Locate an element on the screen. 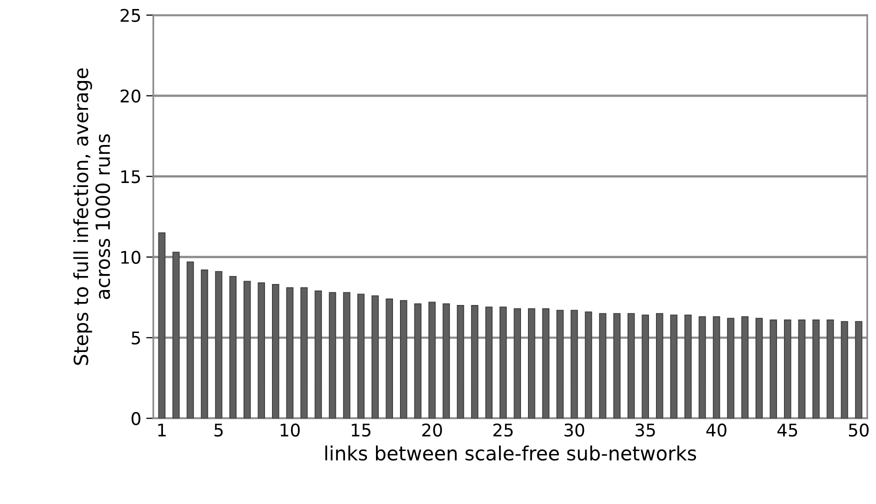 Image resolution: width=876 pixels, height=504 pixels. x-tick-label: 1 is located at coordinates (162, 430).